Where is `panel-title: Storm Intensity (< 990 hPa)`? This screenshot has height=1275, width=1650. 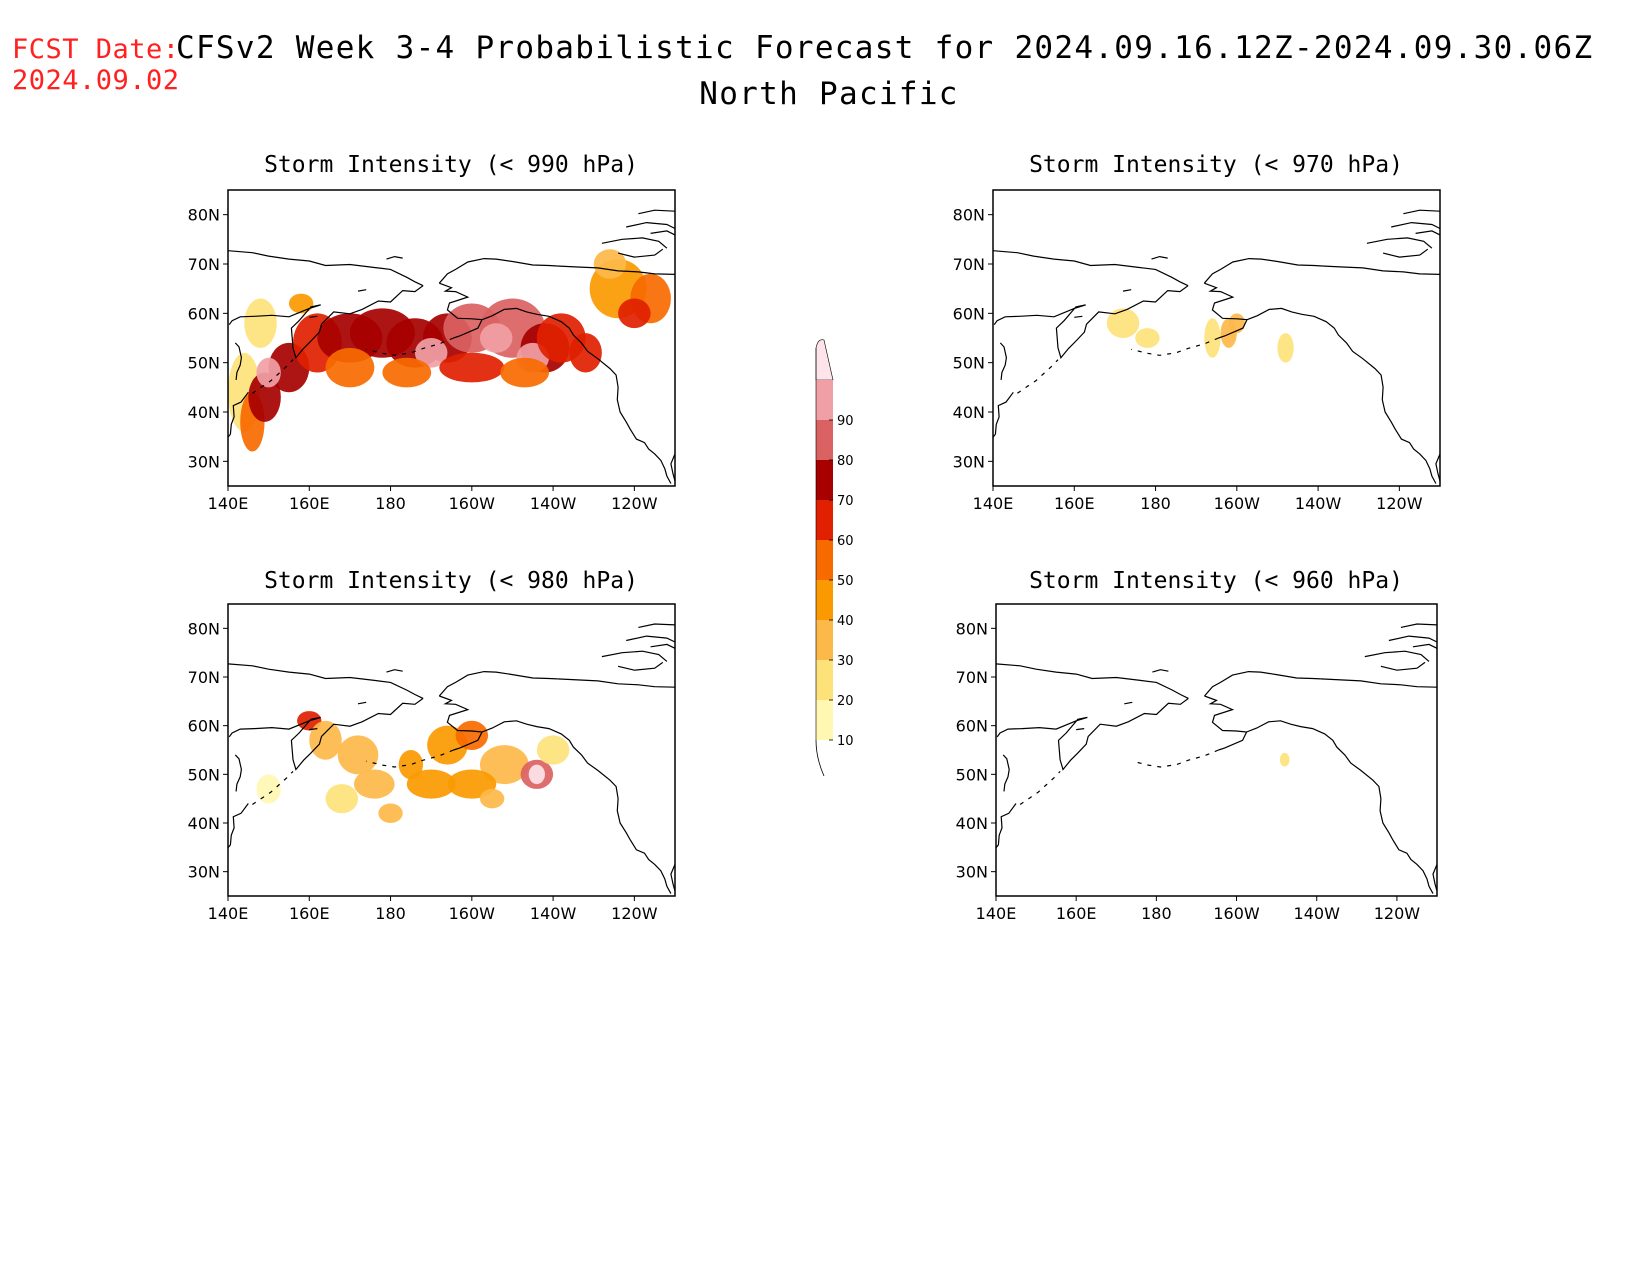 panel-title: Storm Intensity (< 990 hPa) is located at coordinates (451, 165).